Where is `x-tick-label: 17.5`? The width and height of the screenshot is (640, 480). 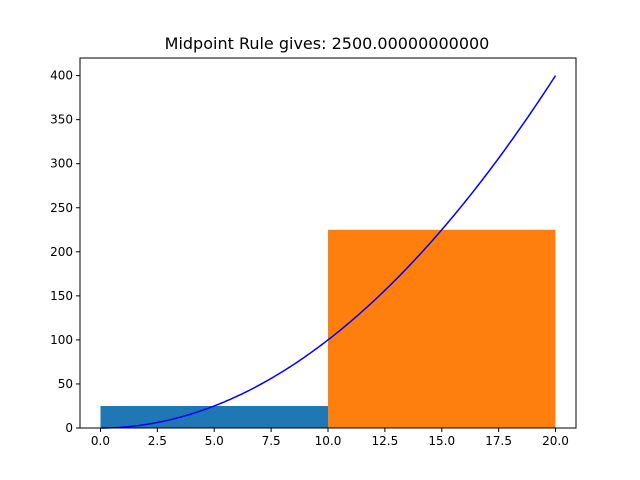 x-tick-label: 17.5 is located at coordinates (498, 441).